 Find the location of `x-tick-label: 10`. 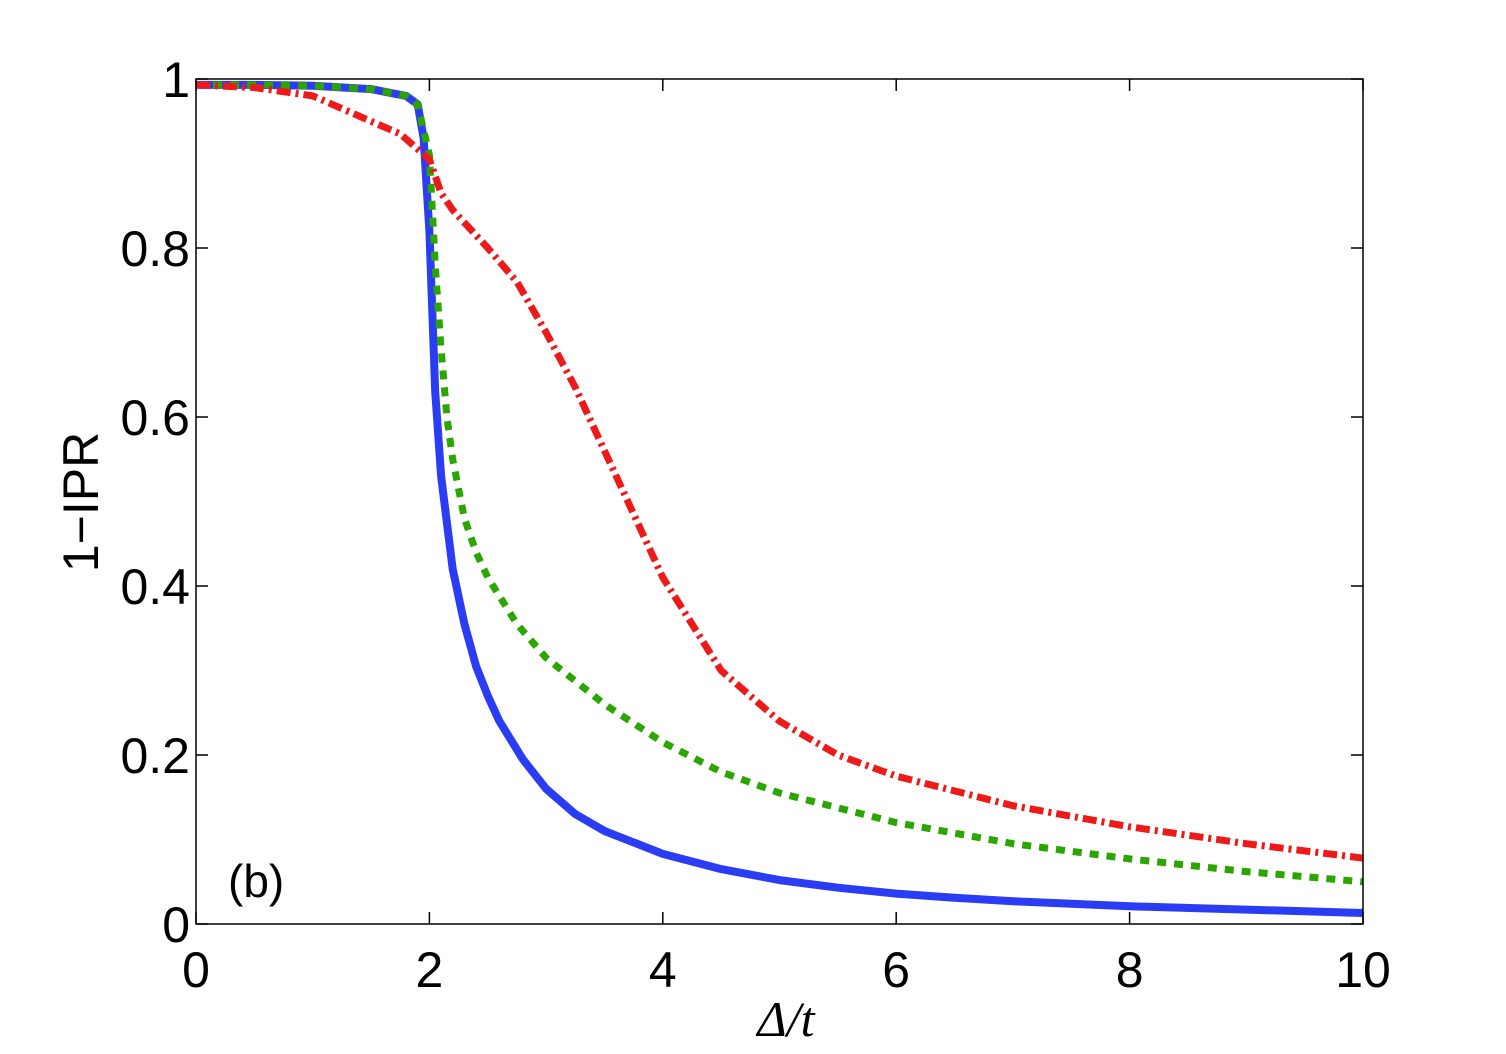

x-tick-label: 10 is located at coordinates (1363, 970).